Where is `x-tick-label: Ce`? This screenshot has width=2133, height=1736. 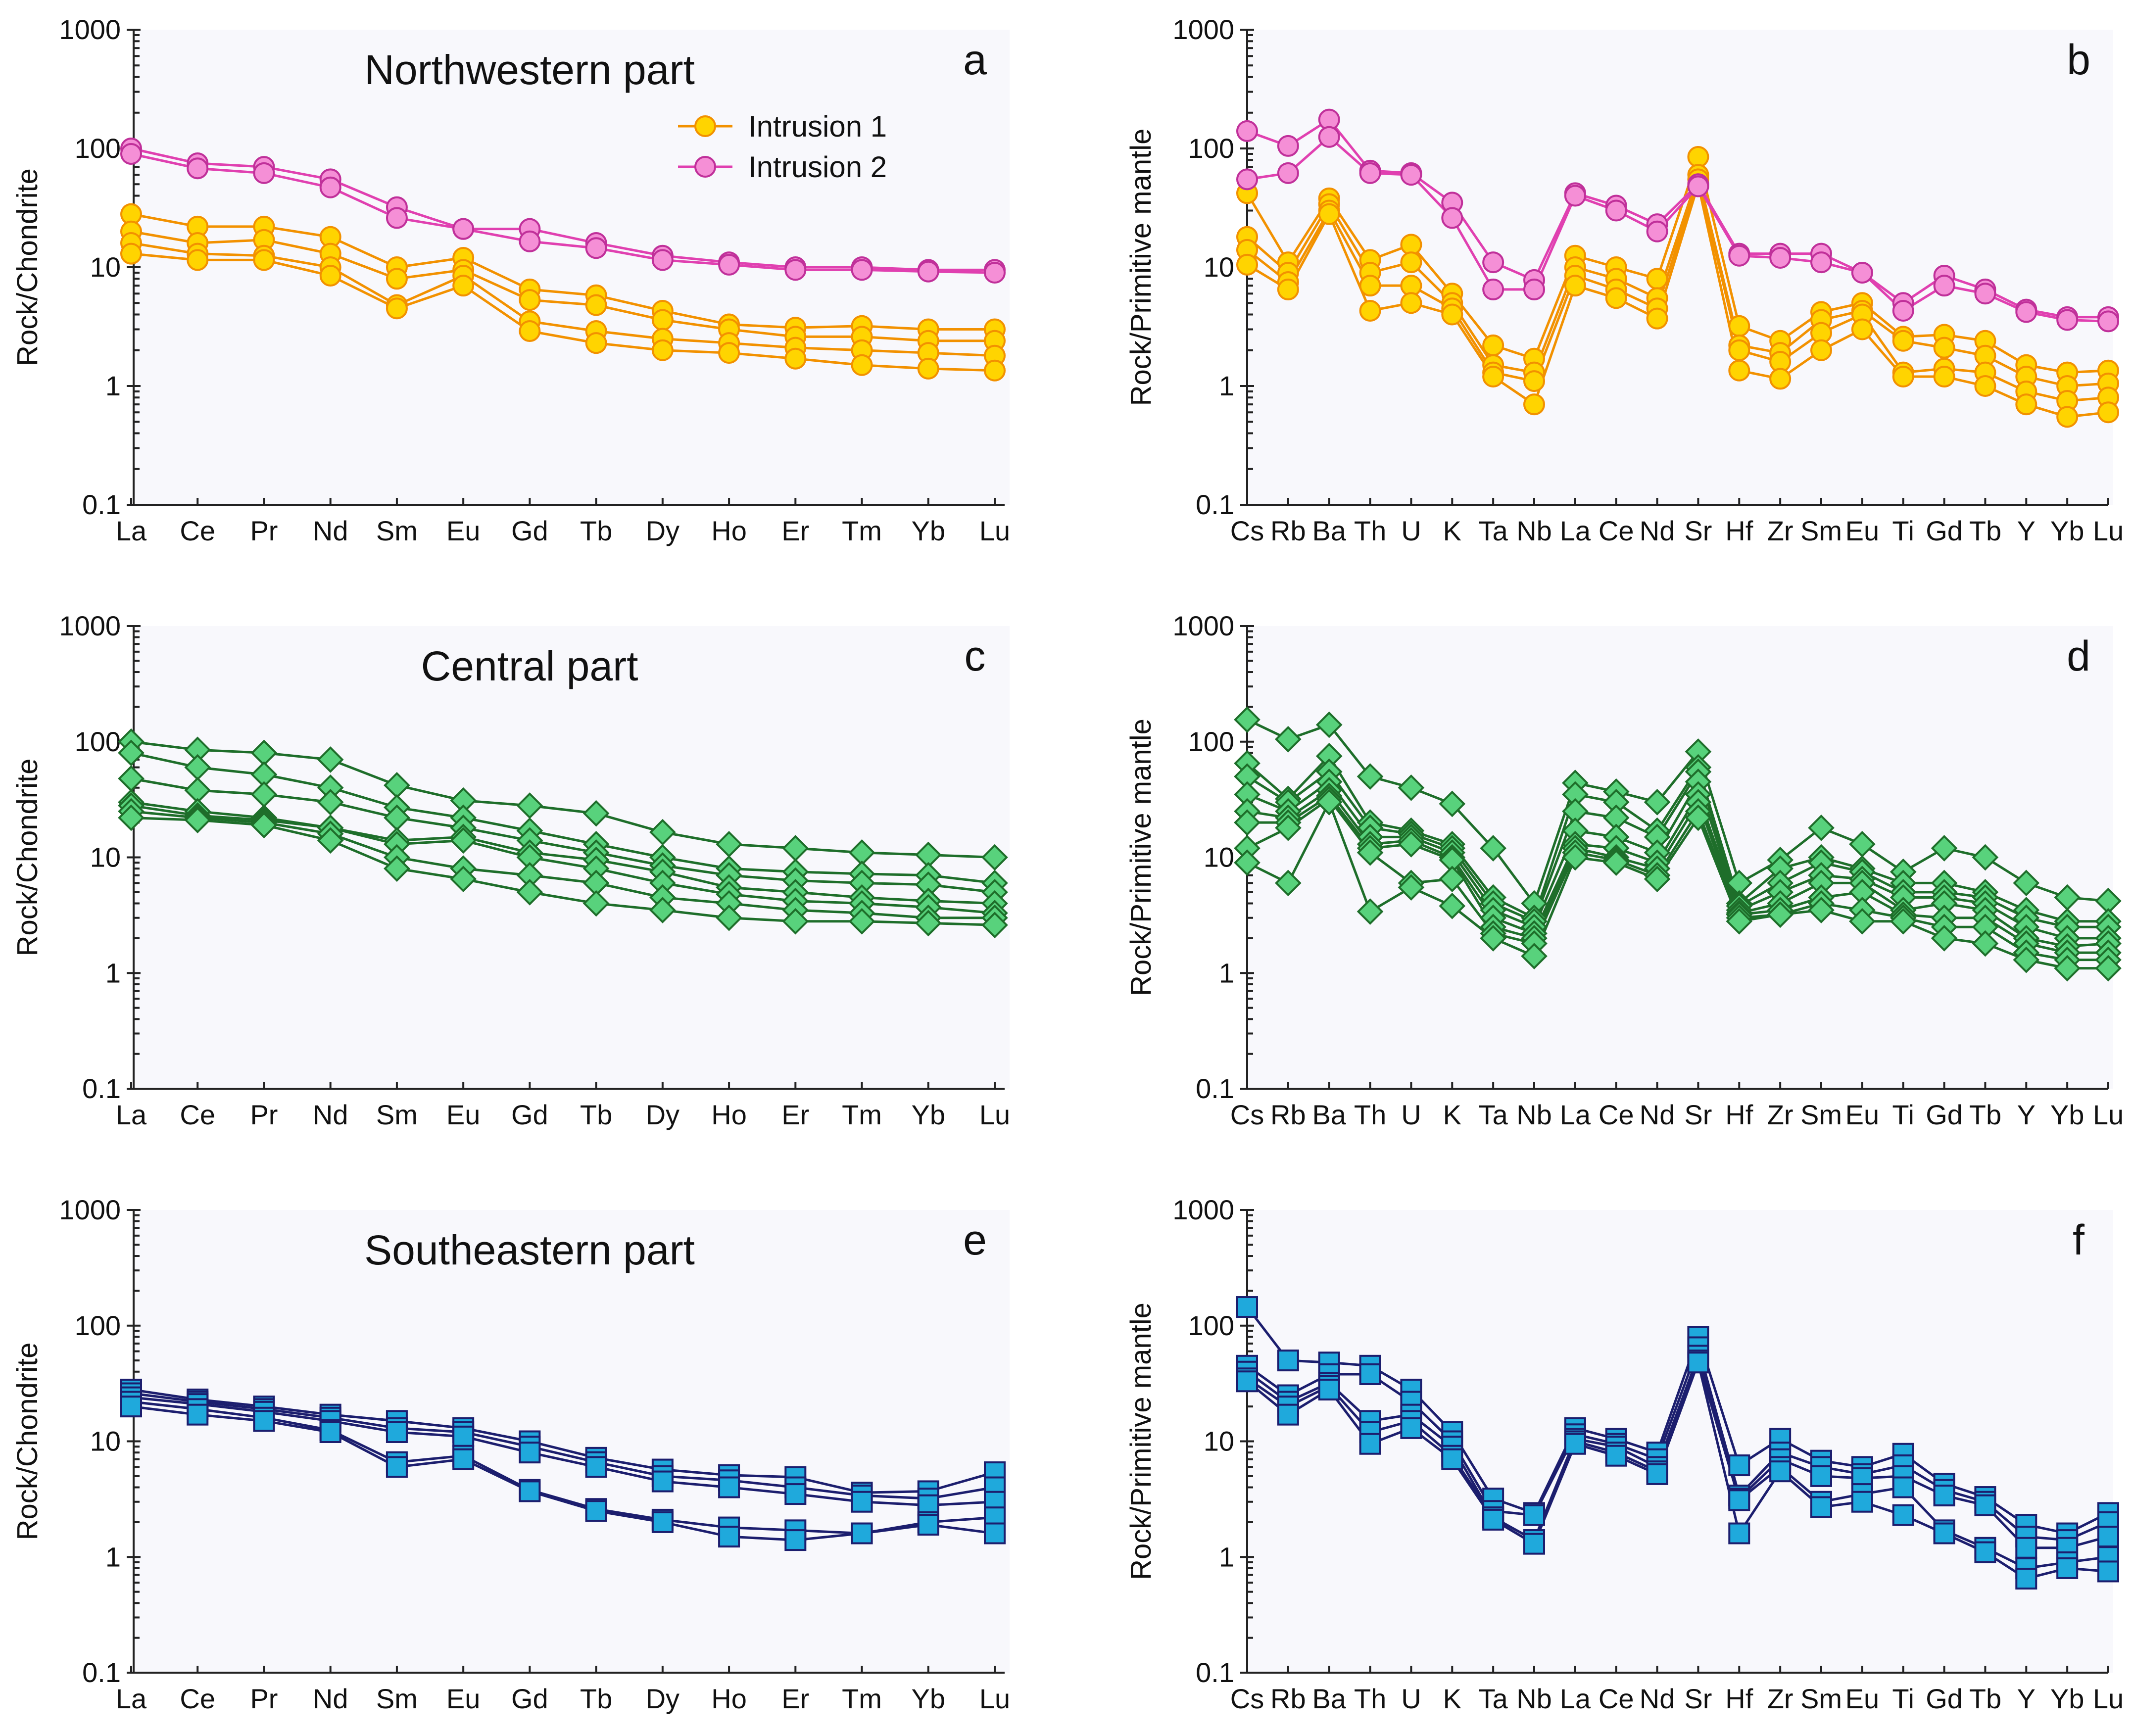 x-tick-label: Ce is located at coordinates (1616, 530).